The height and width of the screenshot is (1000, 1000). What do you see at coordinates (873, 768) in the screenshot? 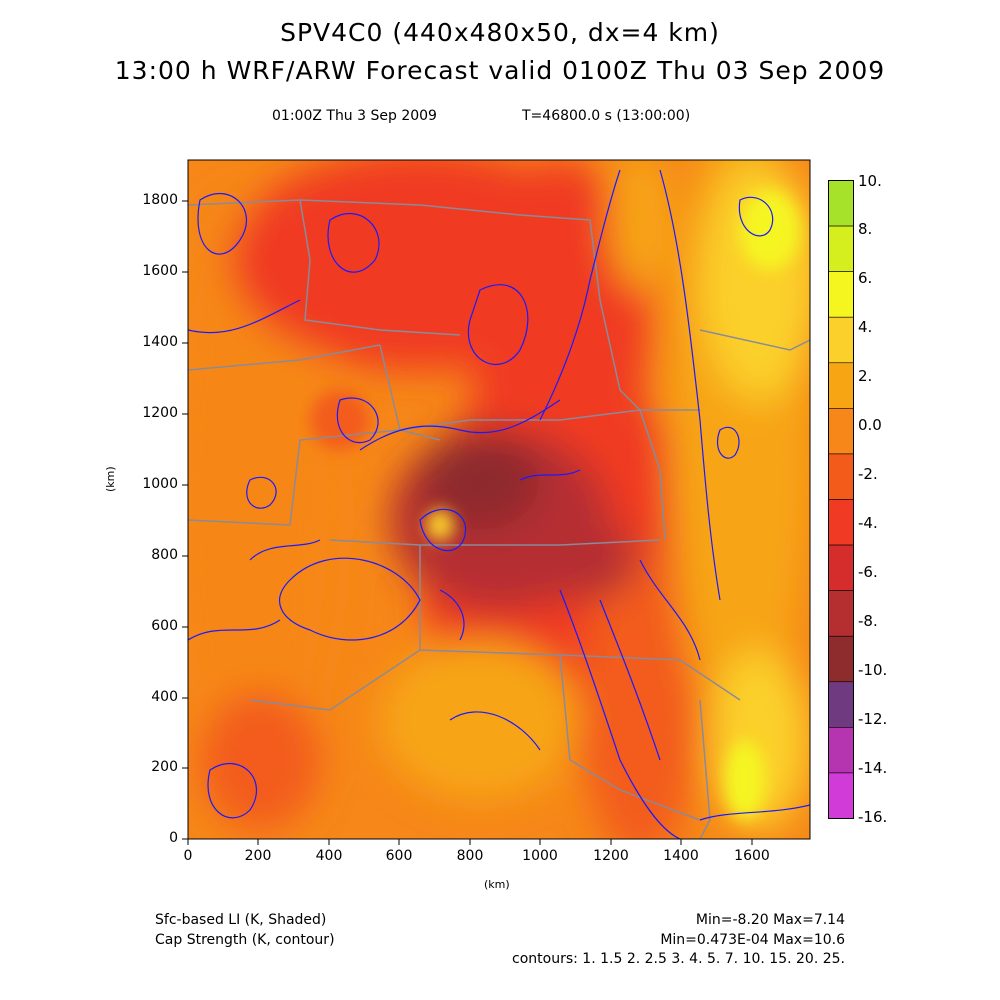
I see `colorbar-label: -14.` at bounding box center [873, 768].